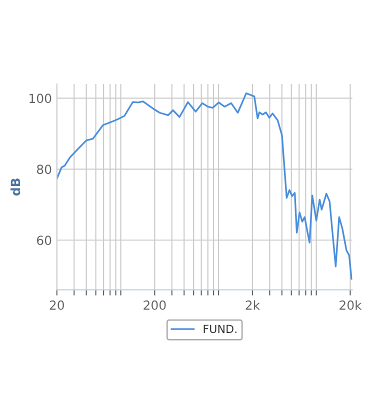  What do you see at coordinates (41, 99) in the screenshot?
I see `y-tick-label: 100` at bounding box center [41, 99].